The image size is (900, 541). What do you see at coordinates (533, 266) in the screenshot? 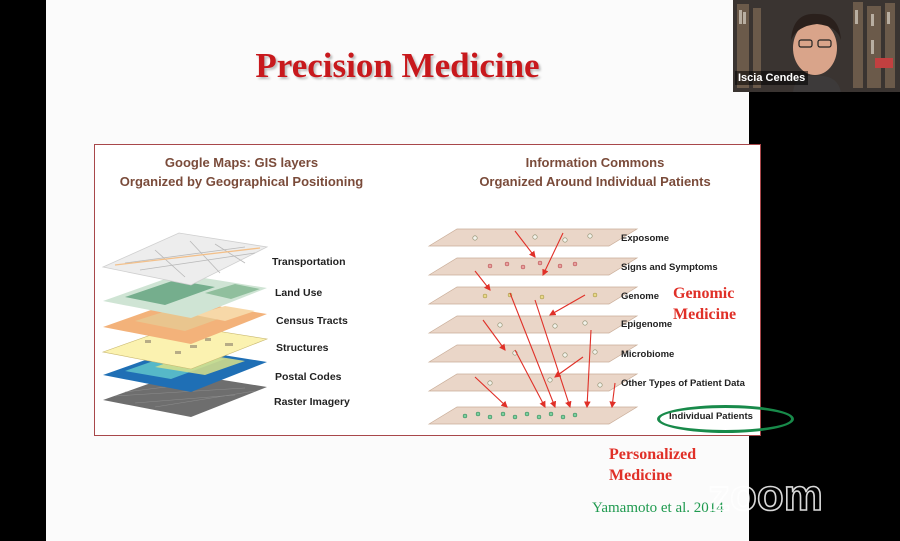
I see `sheet-signs` at bounding box center [533, 266].